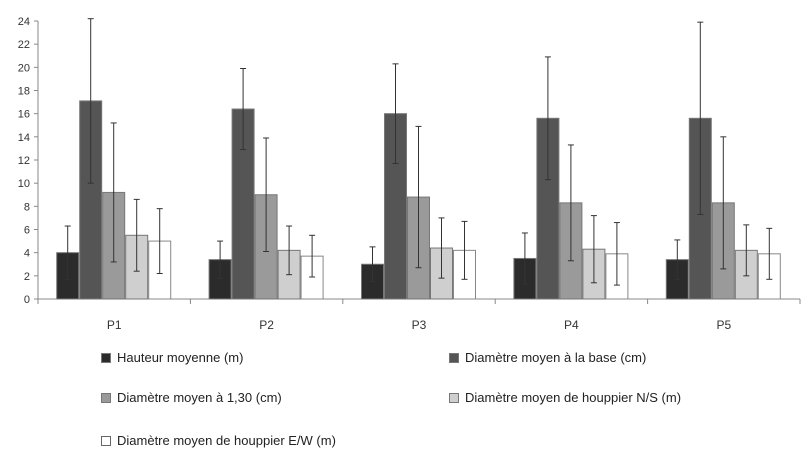 The image size is (807, 458). I want to click on y-tick-label: 4, so click(27, 254).